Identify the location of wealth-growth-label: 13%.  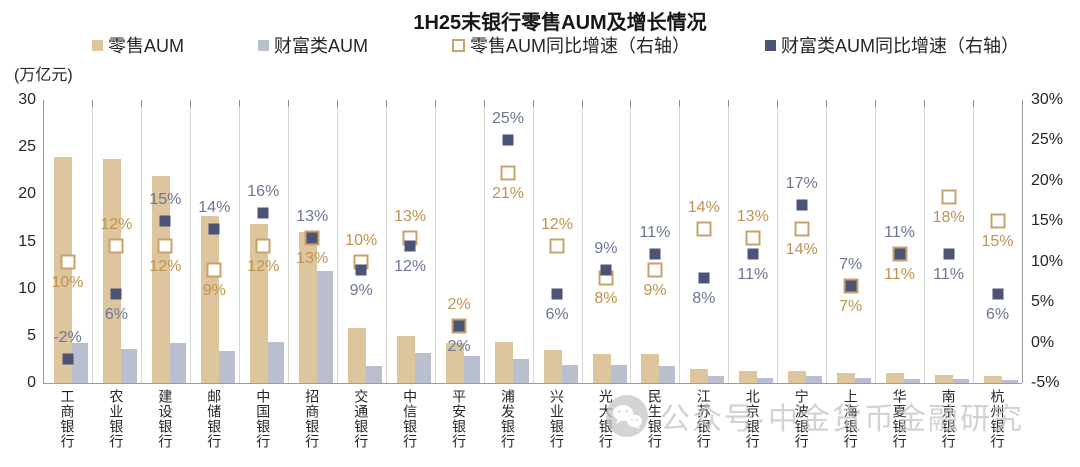
(312, 216).